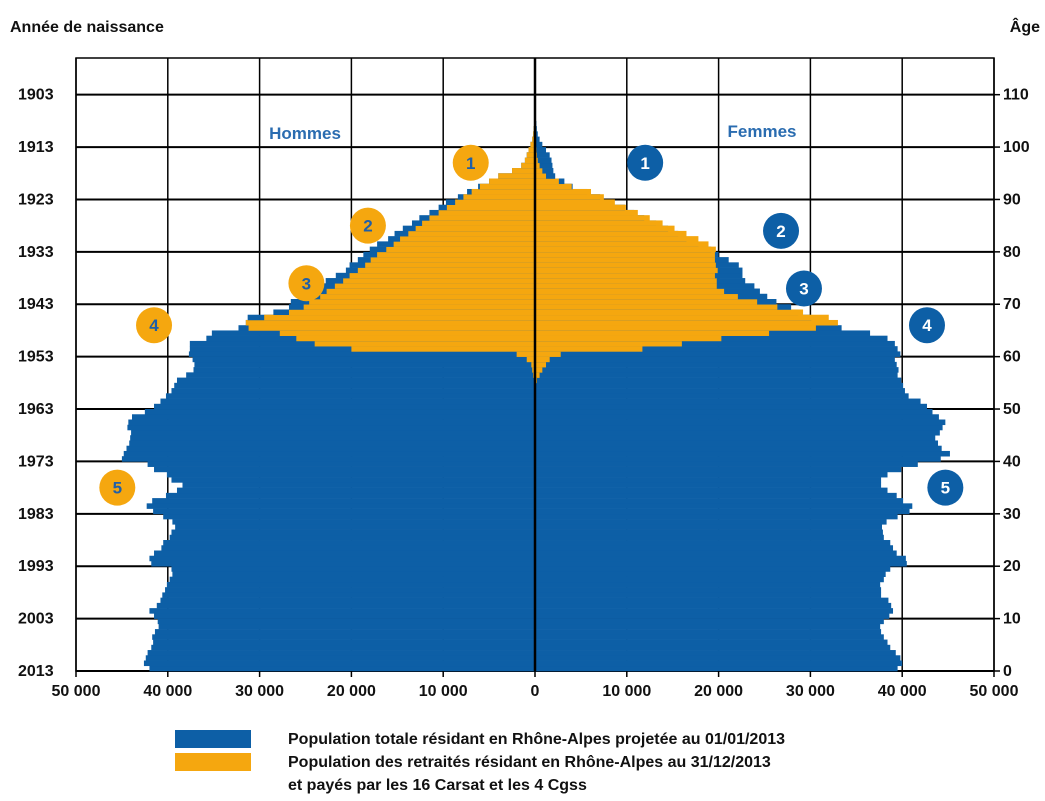  What do you see at coordinates (437, 785) in the screenshot?
I see `legend-label-retired-continuation: et payés par les 16 Carsat et les 4 Cgss` at bounding box center [437, 785].